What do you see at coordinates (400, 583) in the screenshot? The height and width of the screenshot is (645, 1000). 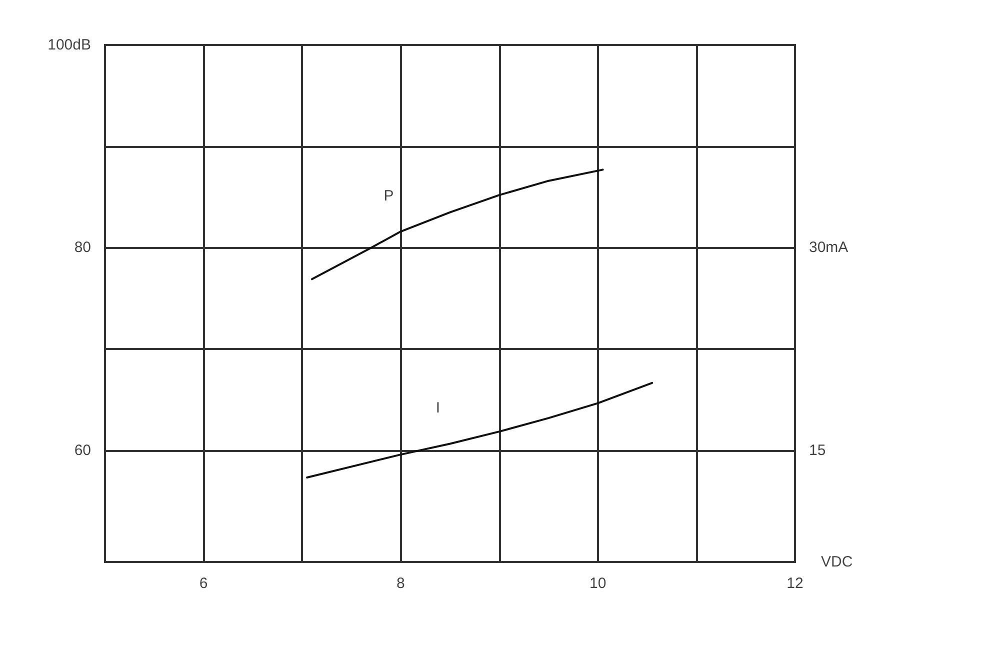 I see `x-tick-label: 8` at bounding box center [400, 583].